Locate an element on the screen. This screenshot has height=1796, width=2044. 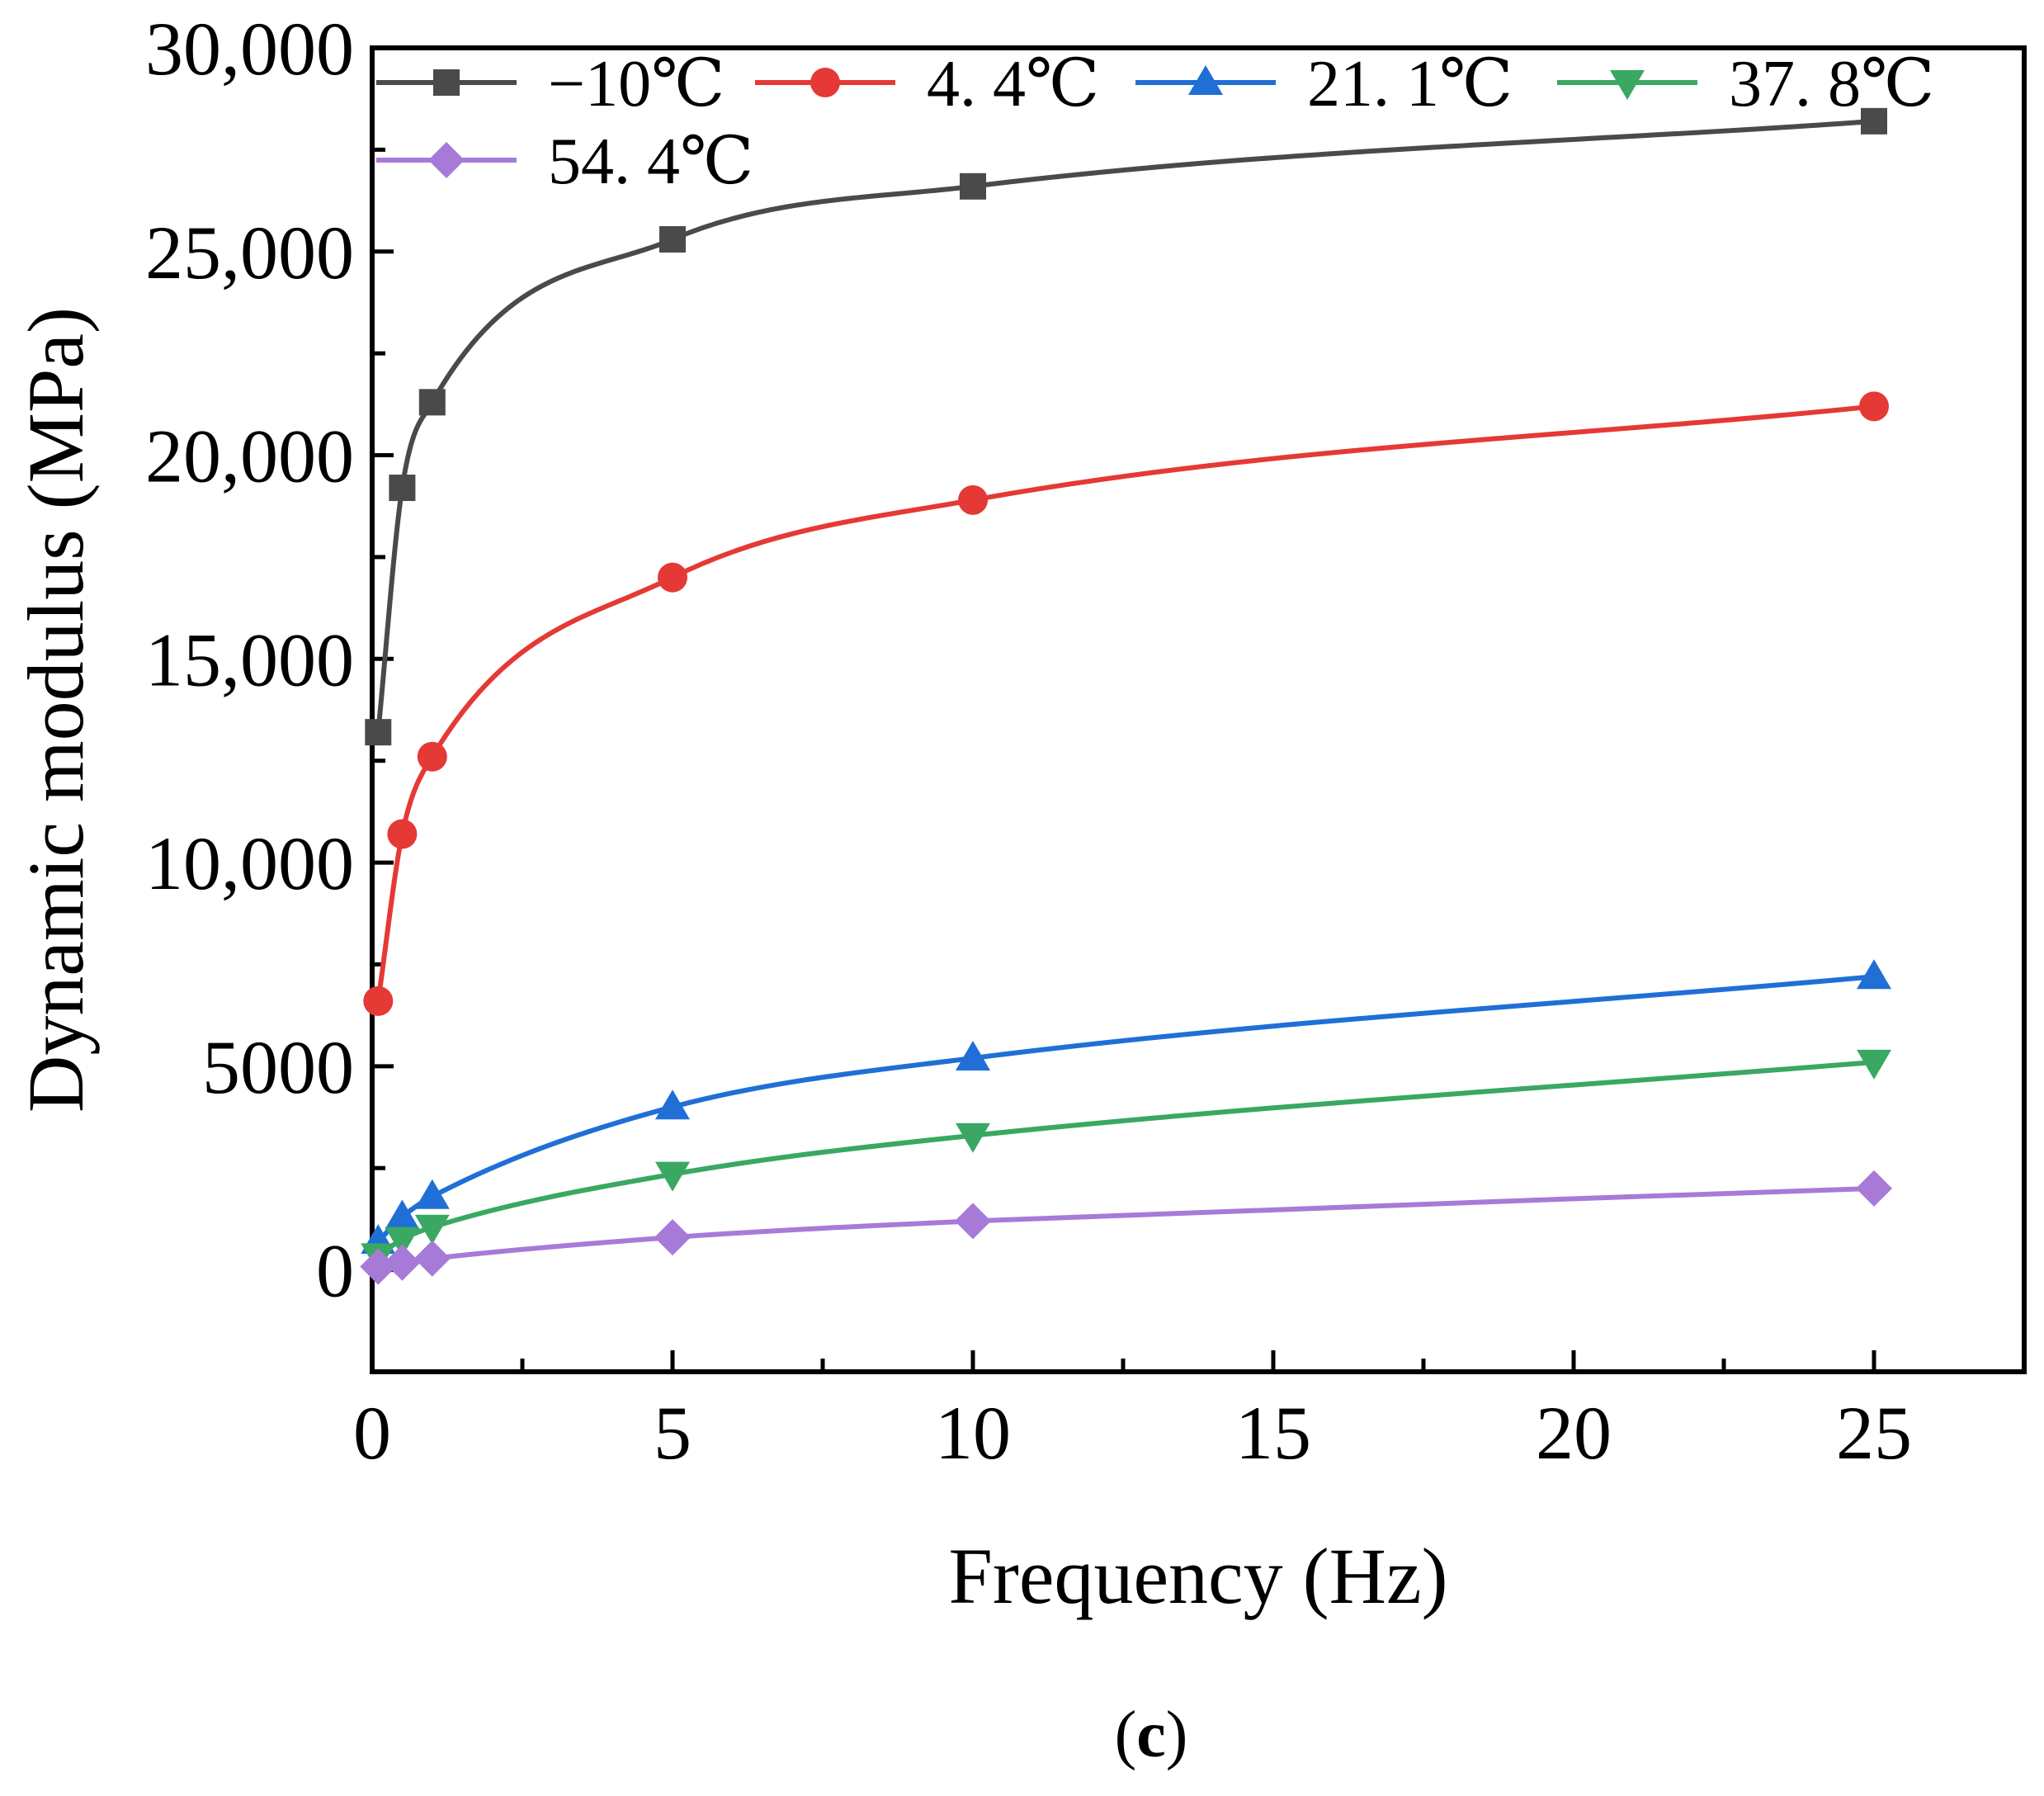
y-tick-label: 20,000 is located at coordinates (250, 456).